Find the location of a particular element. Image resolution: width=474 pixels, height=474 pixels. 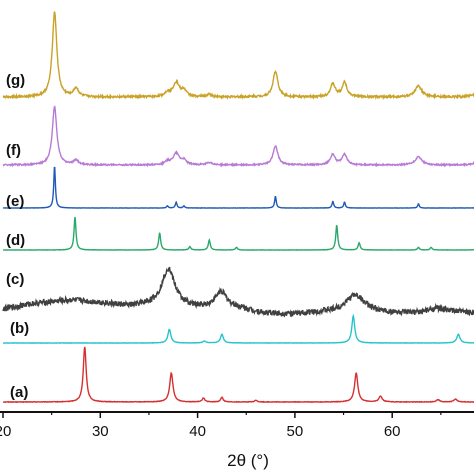

x-tick-label: 40 is located at coordinates (197, 431).